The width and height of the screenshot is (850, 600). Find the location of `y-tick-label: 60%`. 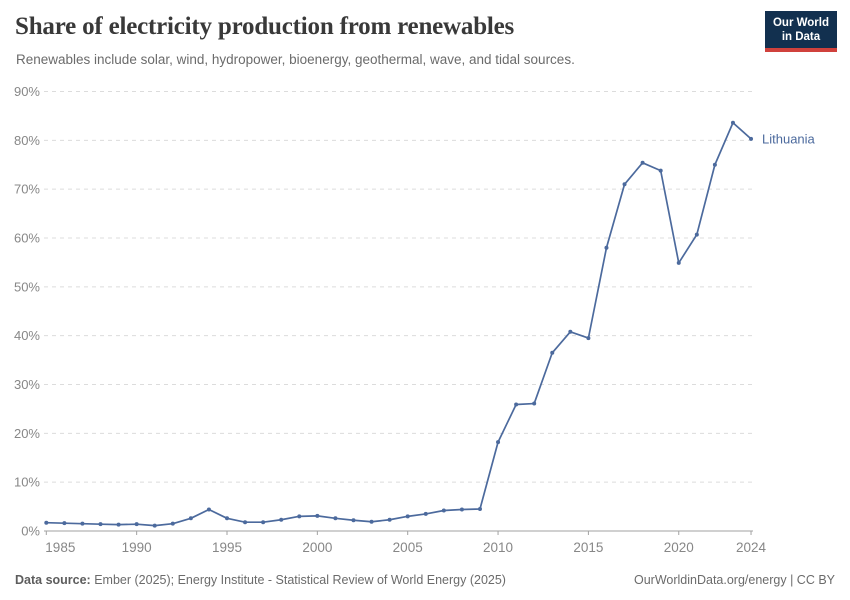

y-tick-label: 60% is located at coordinates (27, 238).